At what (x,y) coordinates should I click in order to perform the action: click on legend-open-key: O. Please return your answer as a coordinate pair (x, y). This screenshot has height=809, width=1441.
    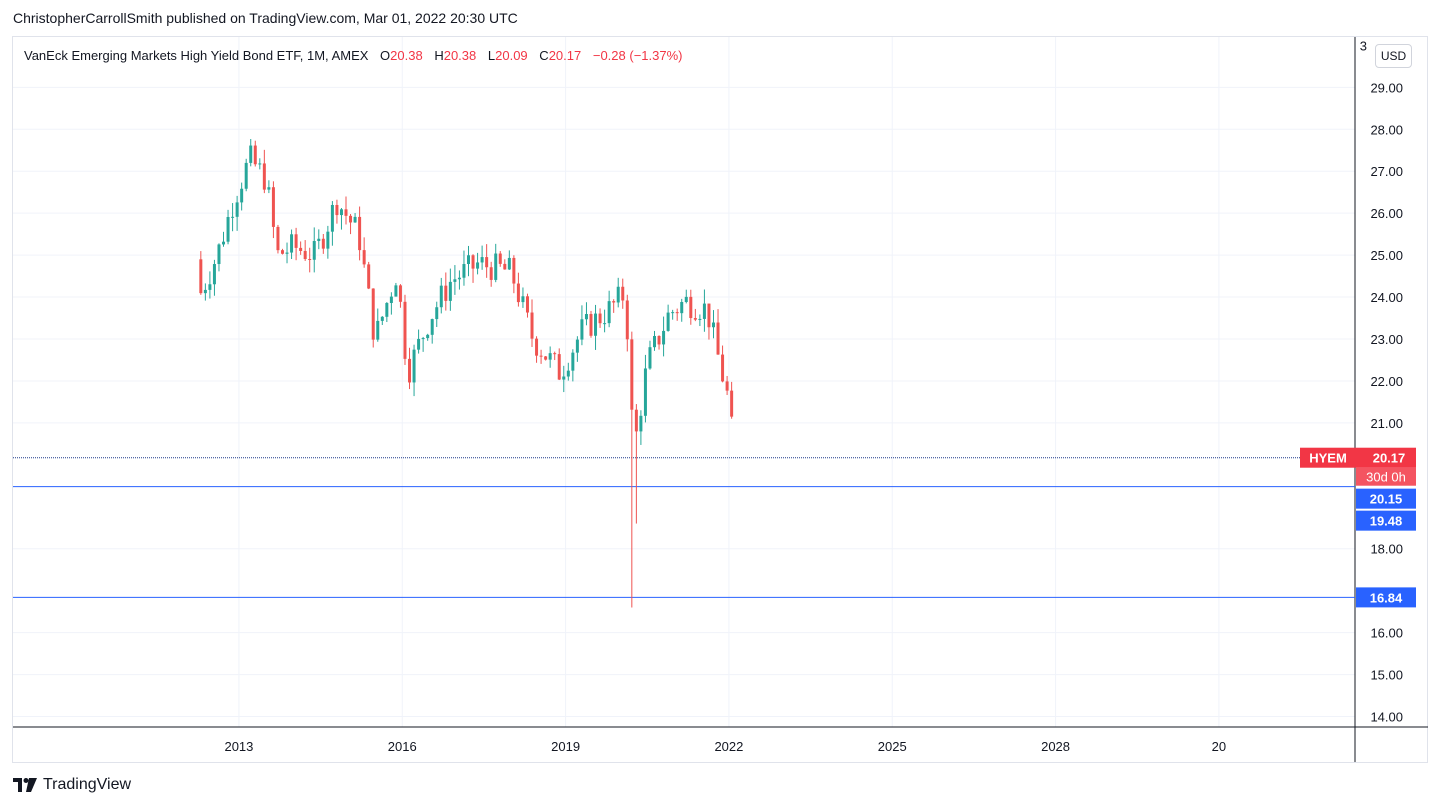
    Looking at the image, I should click on (385, 55).